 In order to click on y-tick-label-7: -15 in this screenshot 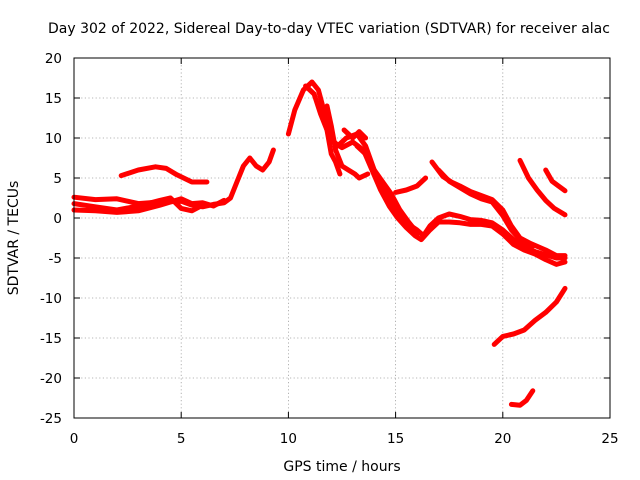, I will do `click(51, 339)`.